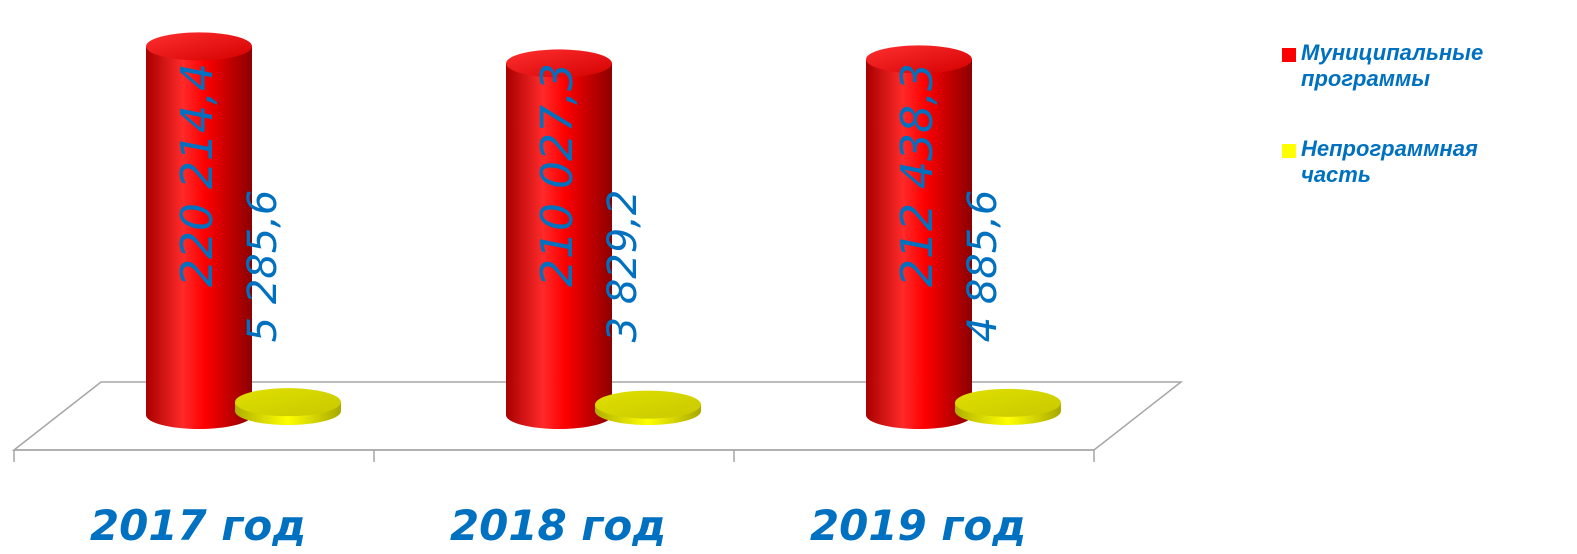 This screenshot has width=1577, height=554. Describe the element at coordinates (1289, 151) in the screenshot. I see `legend-swatch-yellow` at that location.